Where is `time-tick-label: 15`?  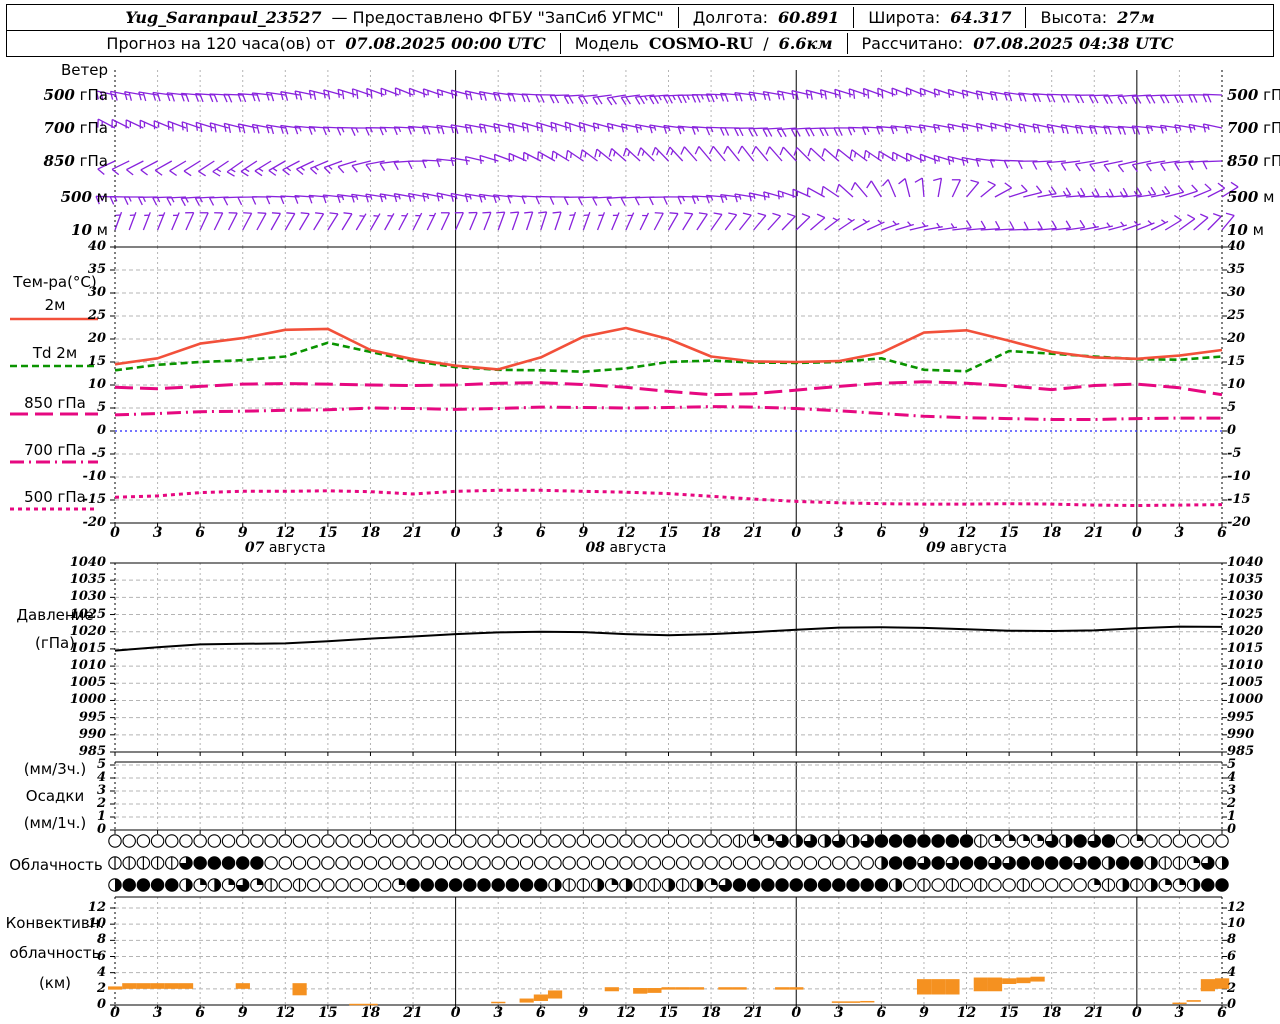
time-tick-label: 15 is located at coordinates (328, 533).